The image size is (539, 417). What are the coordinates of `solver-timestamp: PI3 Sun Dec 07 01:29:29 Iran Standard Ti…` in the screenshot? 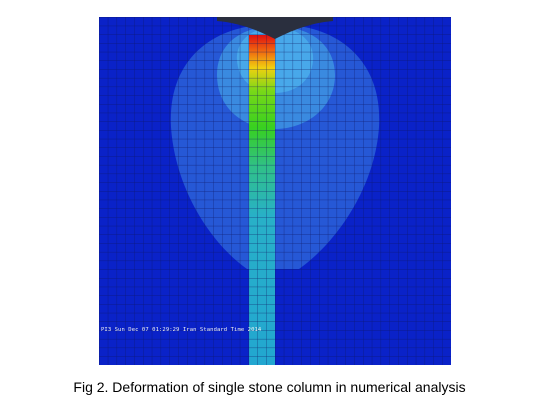 It's located at (181, 330).